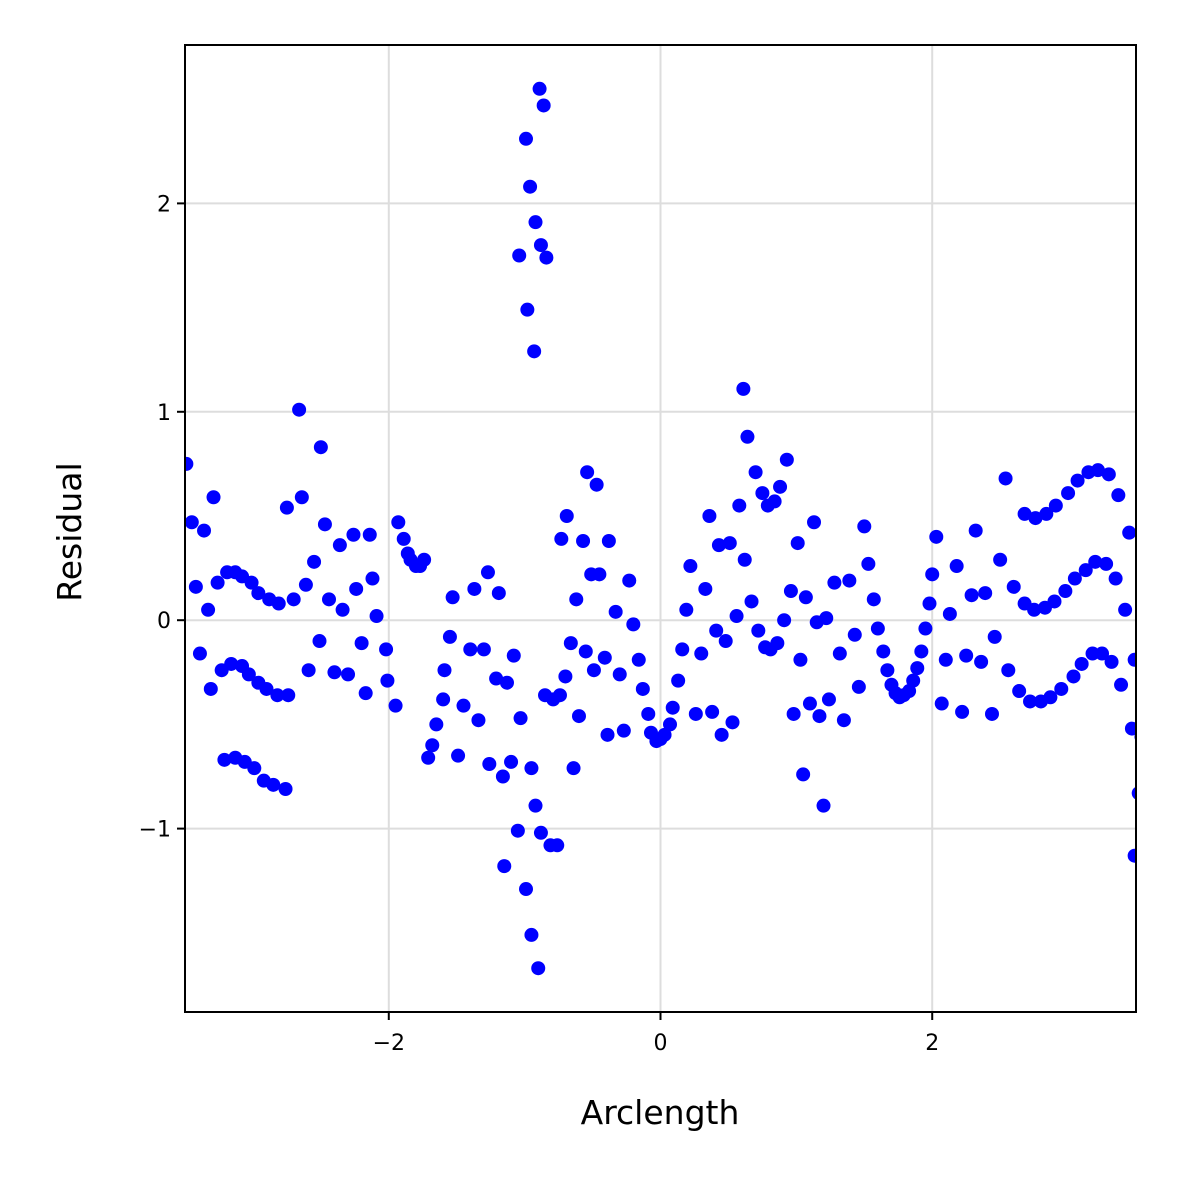 The width and height of the screenshot is (1181, 1181). What do you see at coordinates (69, 531) in the screenshot?
I see `y-axis-label: Residual` at bounding box center [69, 531].